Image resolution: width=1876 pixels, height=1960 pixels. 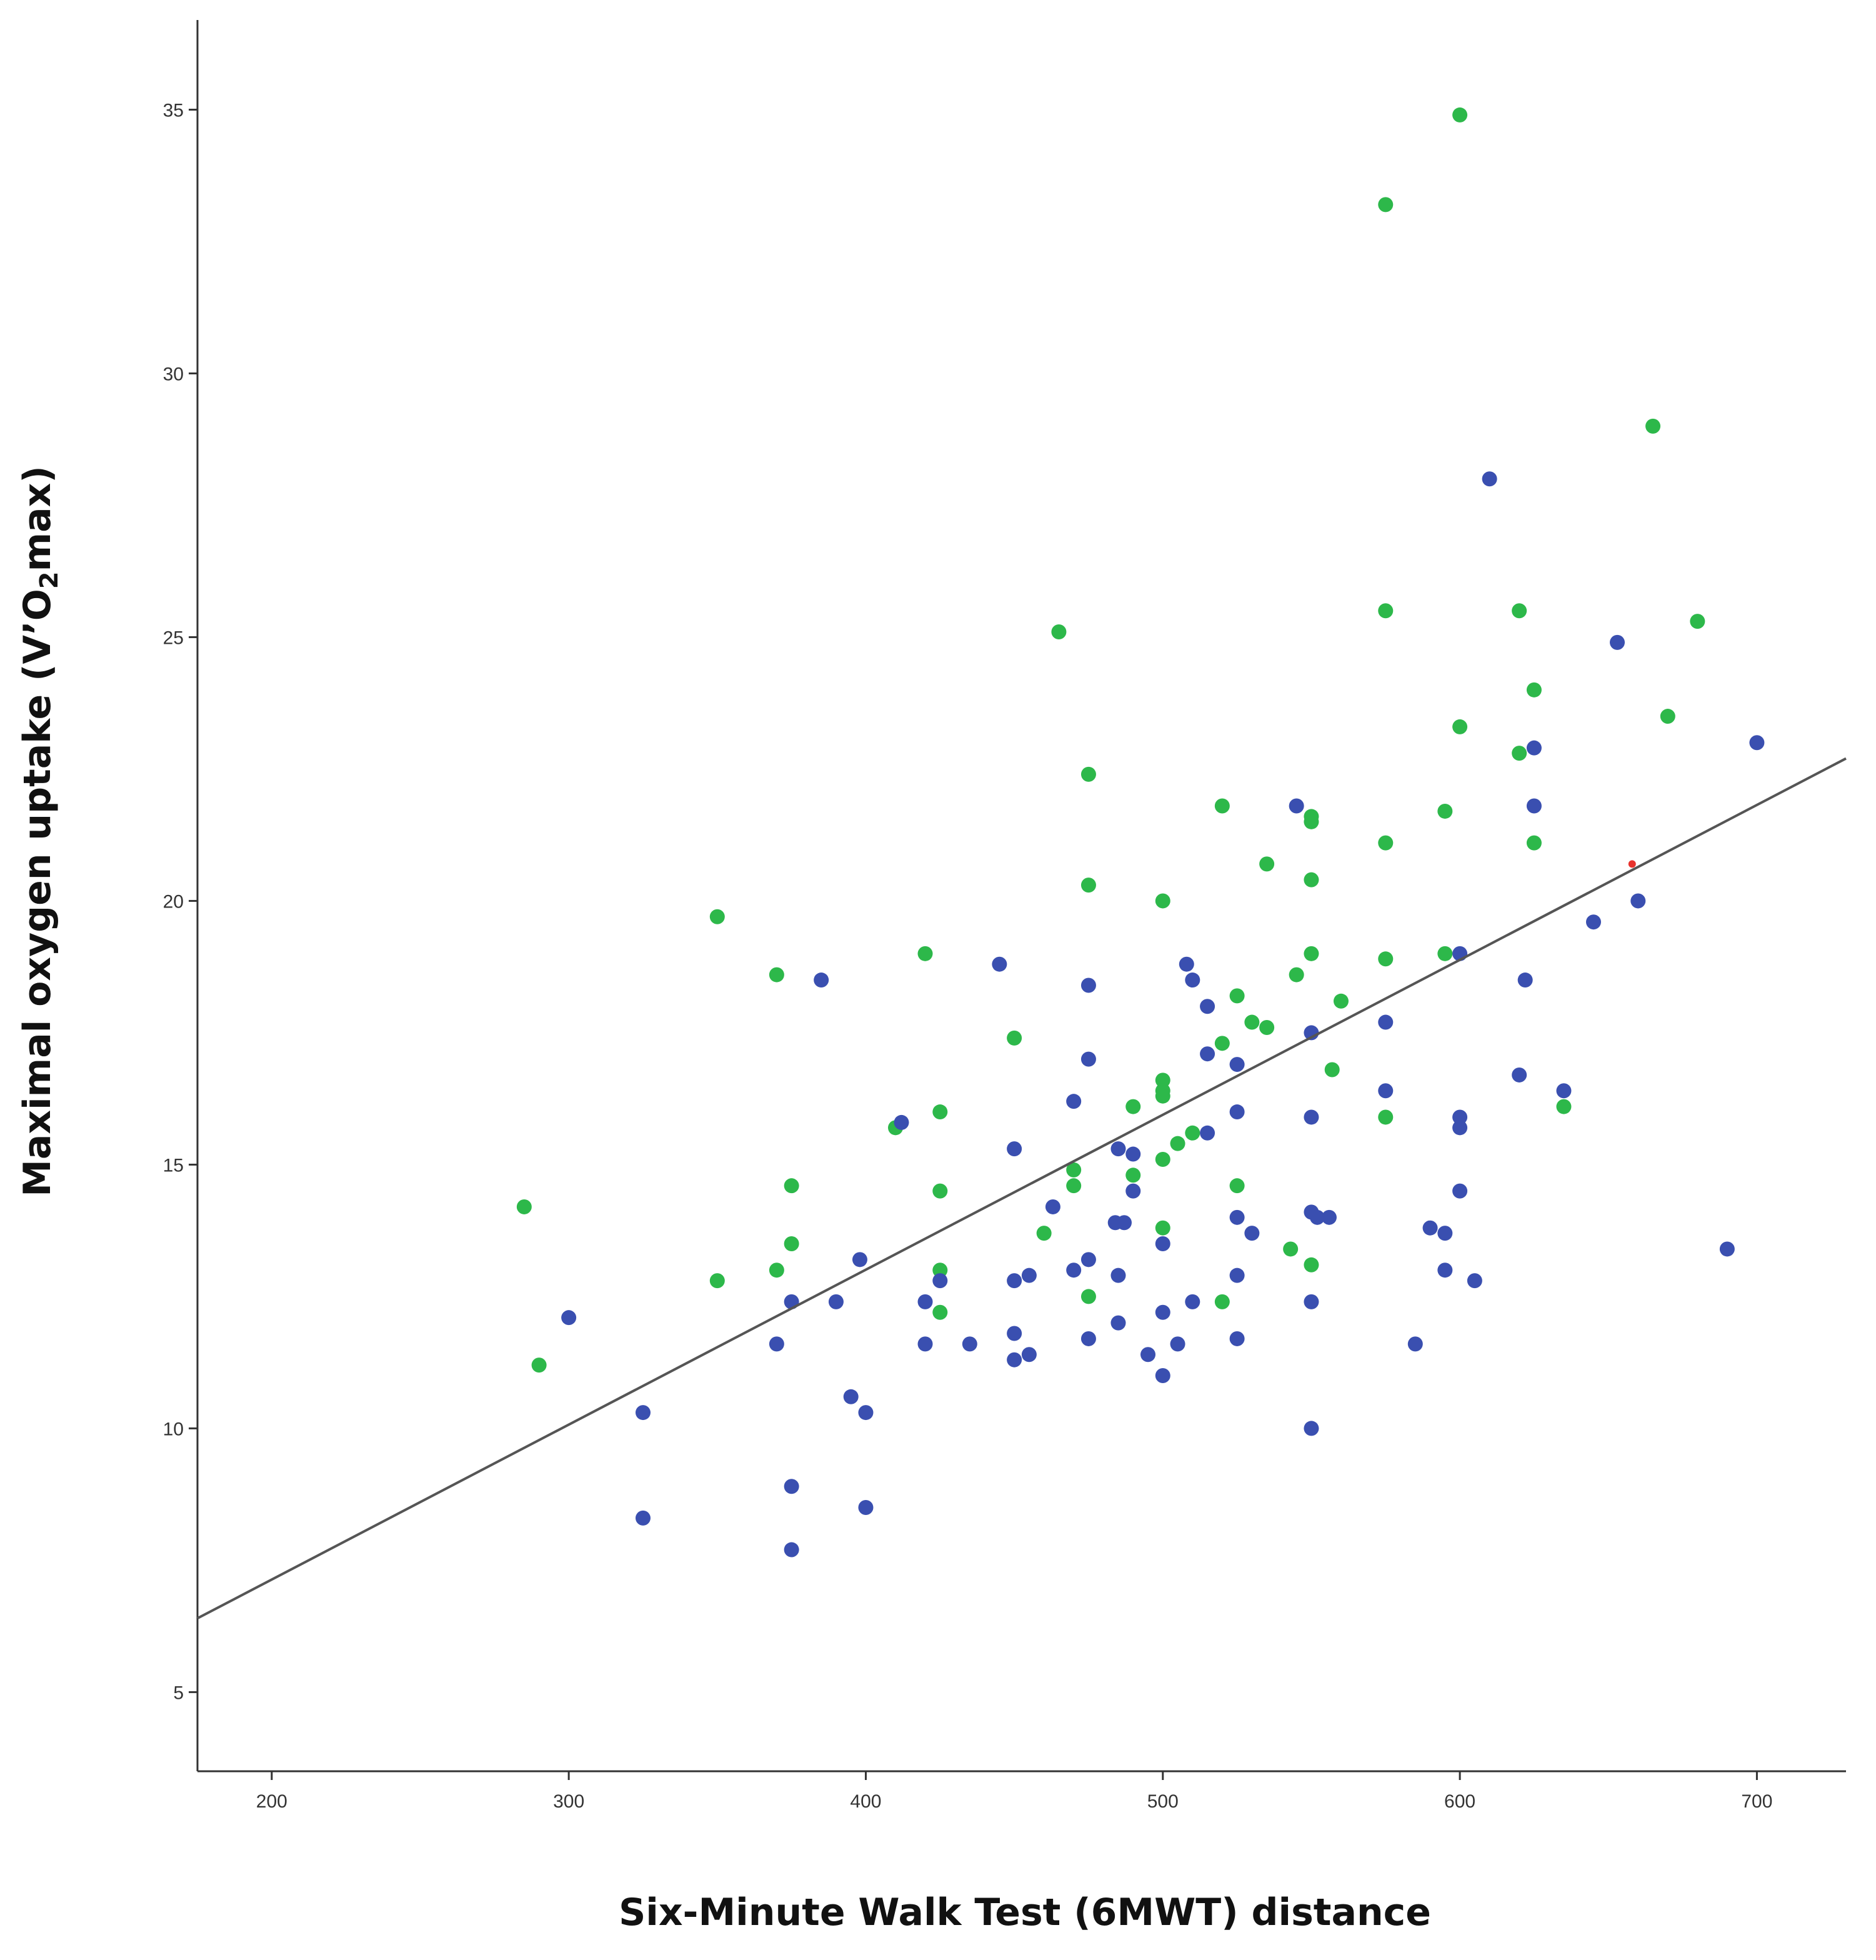 What do you see at coordinates (1756, 1801) in the screenshot?
I see `x-tick-label: 700` at bounding box center [1756, 1801].